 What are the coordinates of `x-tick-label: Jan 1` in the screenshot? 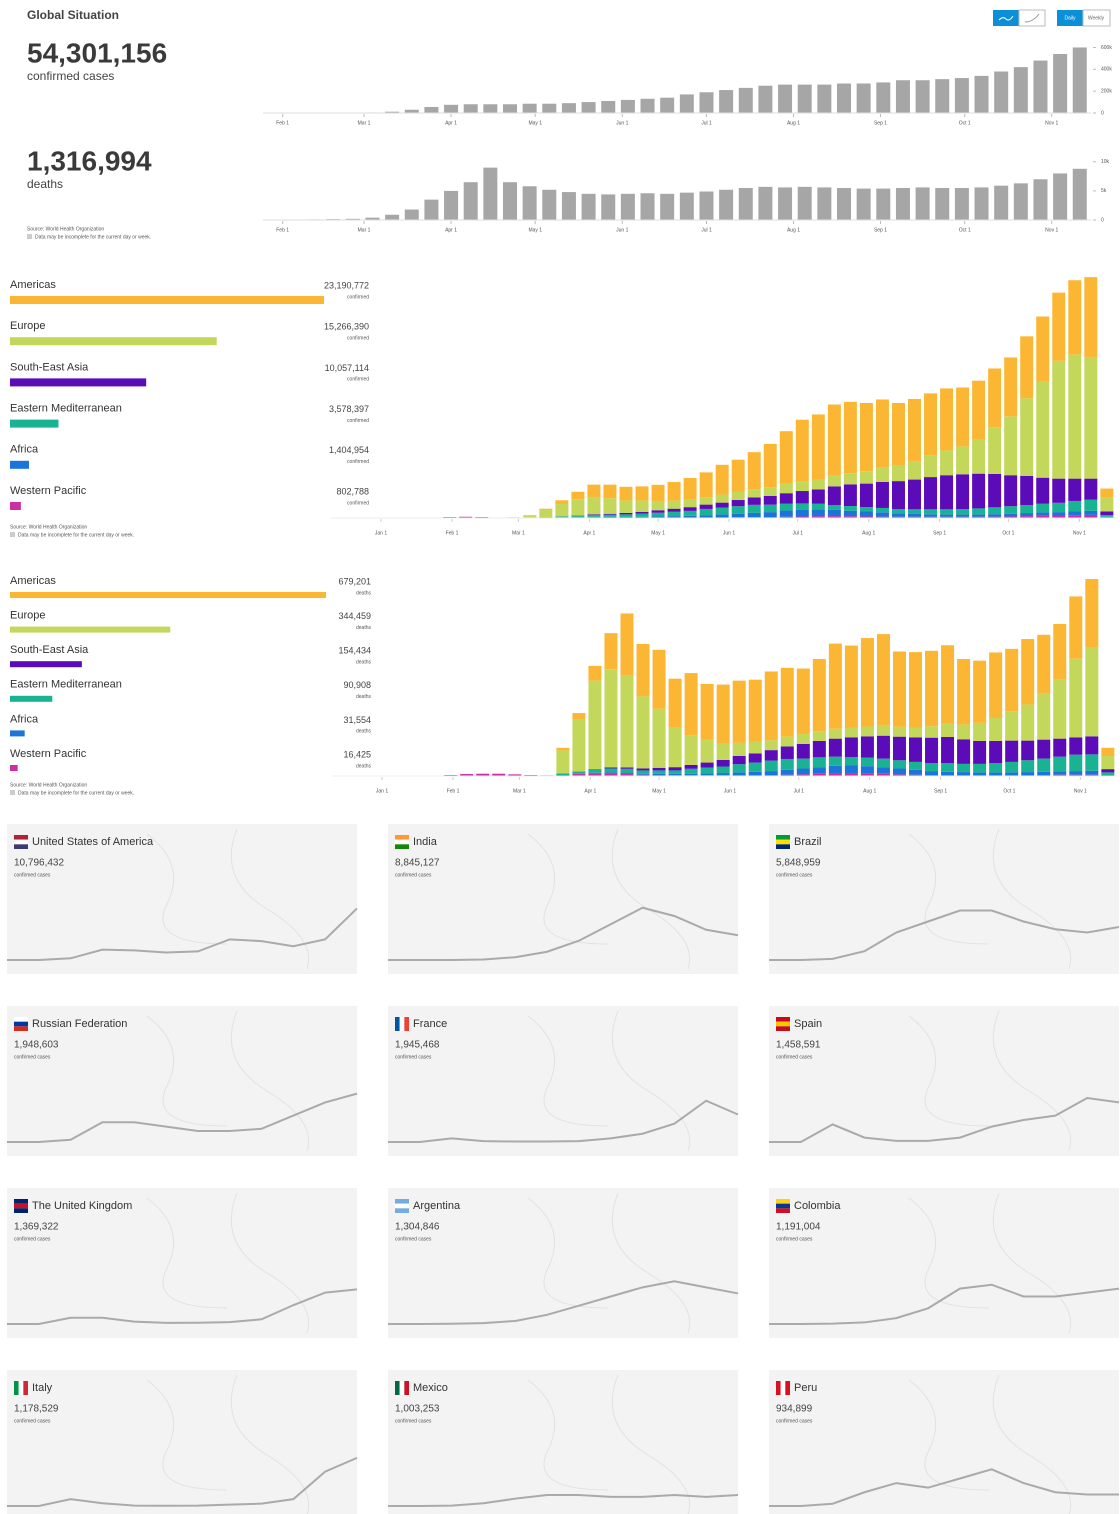 It's located at (382, 791).